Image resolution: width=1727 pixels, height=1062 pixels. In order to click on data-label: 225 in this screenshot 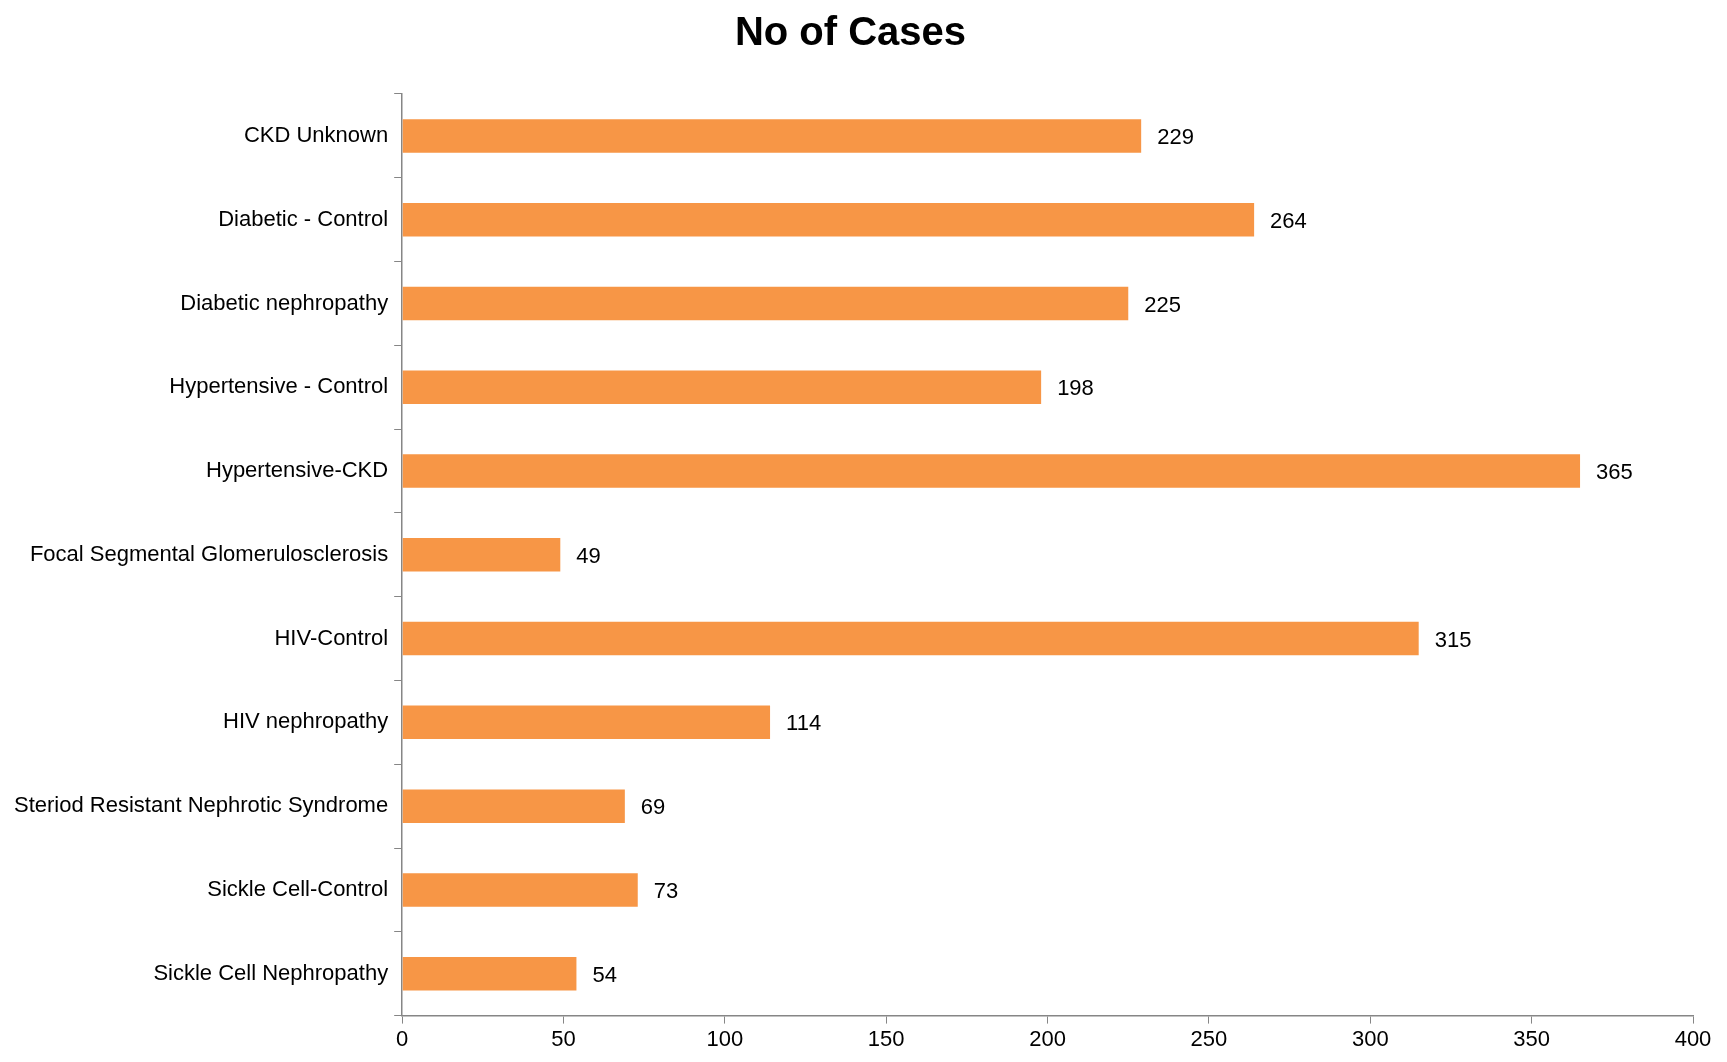, I will do `click(1162, 304)`.